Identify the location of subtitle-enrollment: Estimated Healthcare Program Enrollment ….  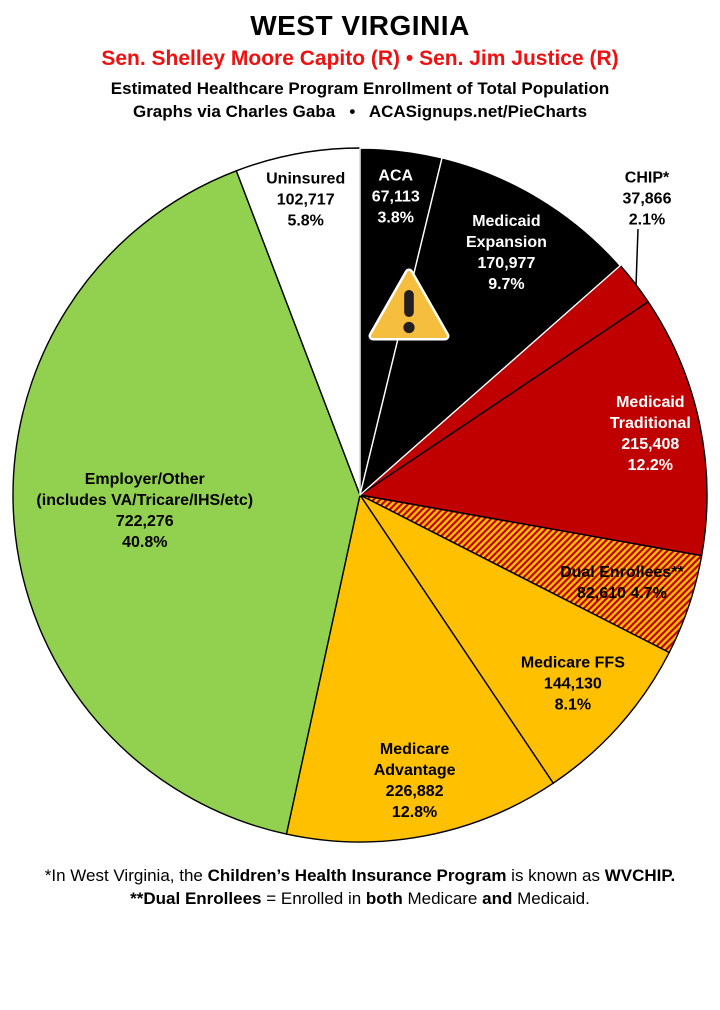
(360, 88).